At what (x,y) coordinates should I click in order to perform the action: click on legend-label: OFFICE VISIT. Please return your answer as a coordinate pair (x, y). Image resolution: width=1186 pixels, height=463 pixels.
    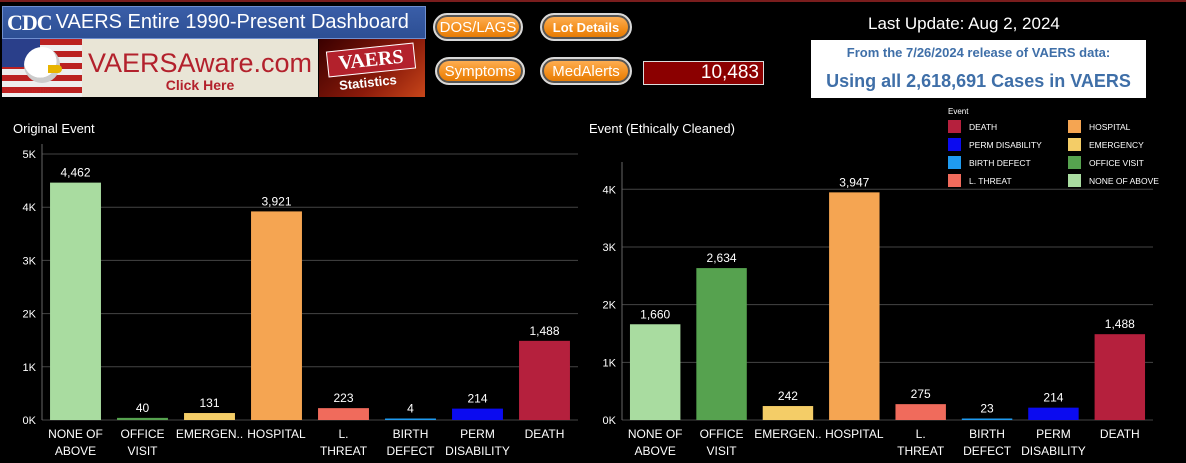
    Looking at the image, I should click on (1116, 162).